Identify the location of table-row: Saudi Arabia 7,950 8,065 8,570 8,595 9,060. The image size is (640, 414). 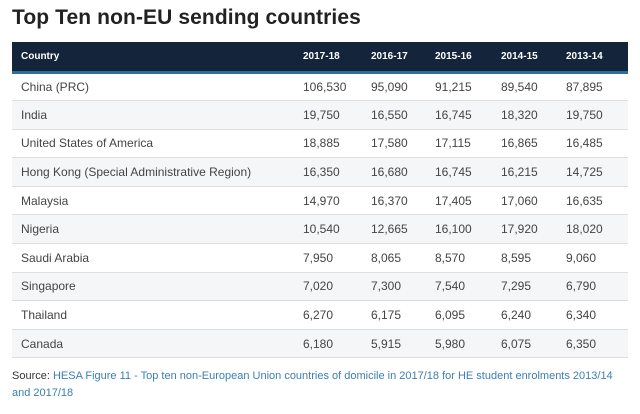
(320, 258).